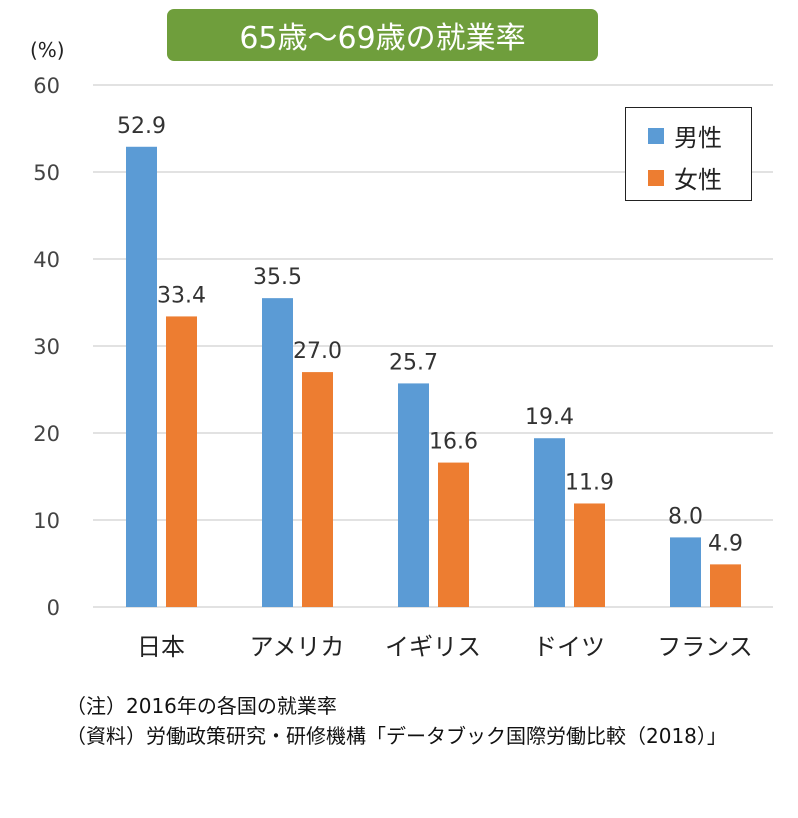  I want to click on chart-title: 65歳〜69歳の就業率, so click(382, 35).